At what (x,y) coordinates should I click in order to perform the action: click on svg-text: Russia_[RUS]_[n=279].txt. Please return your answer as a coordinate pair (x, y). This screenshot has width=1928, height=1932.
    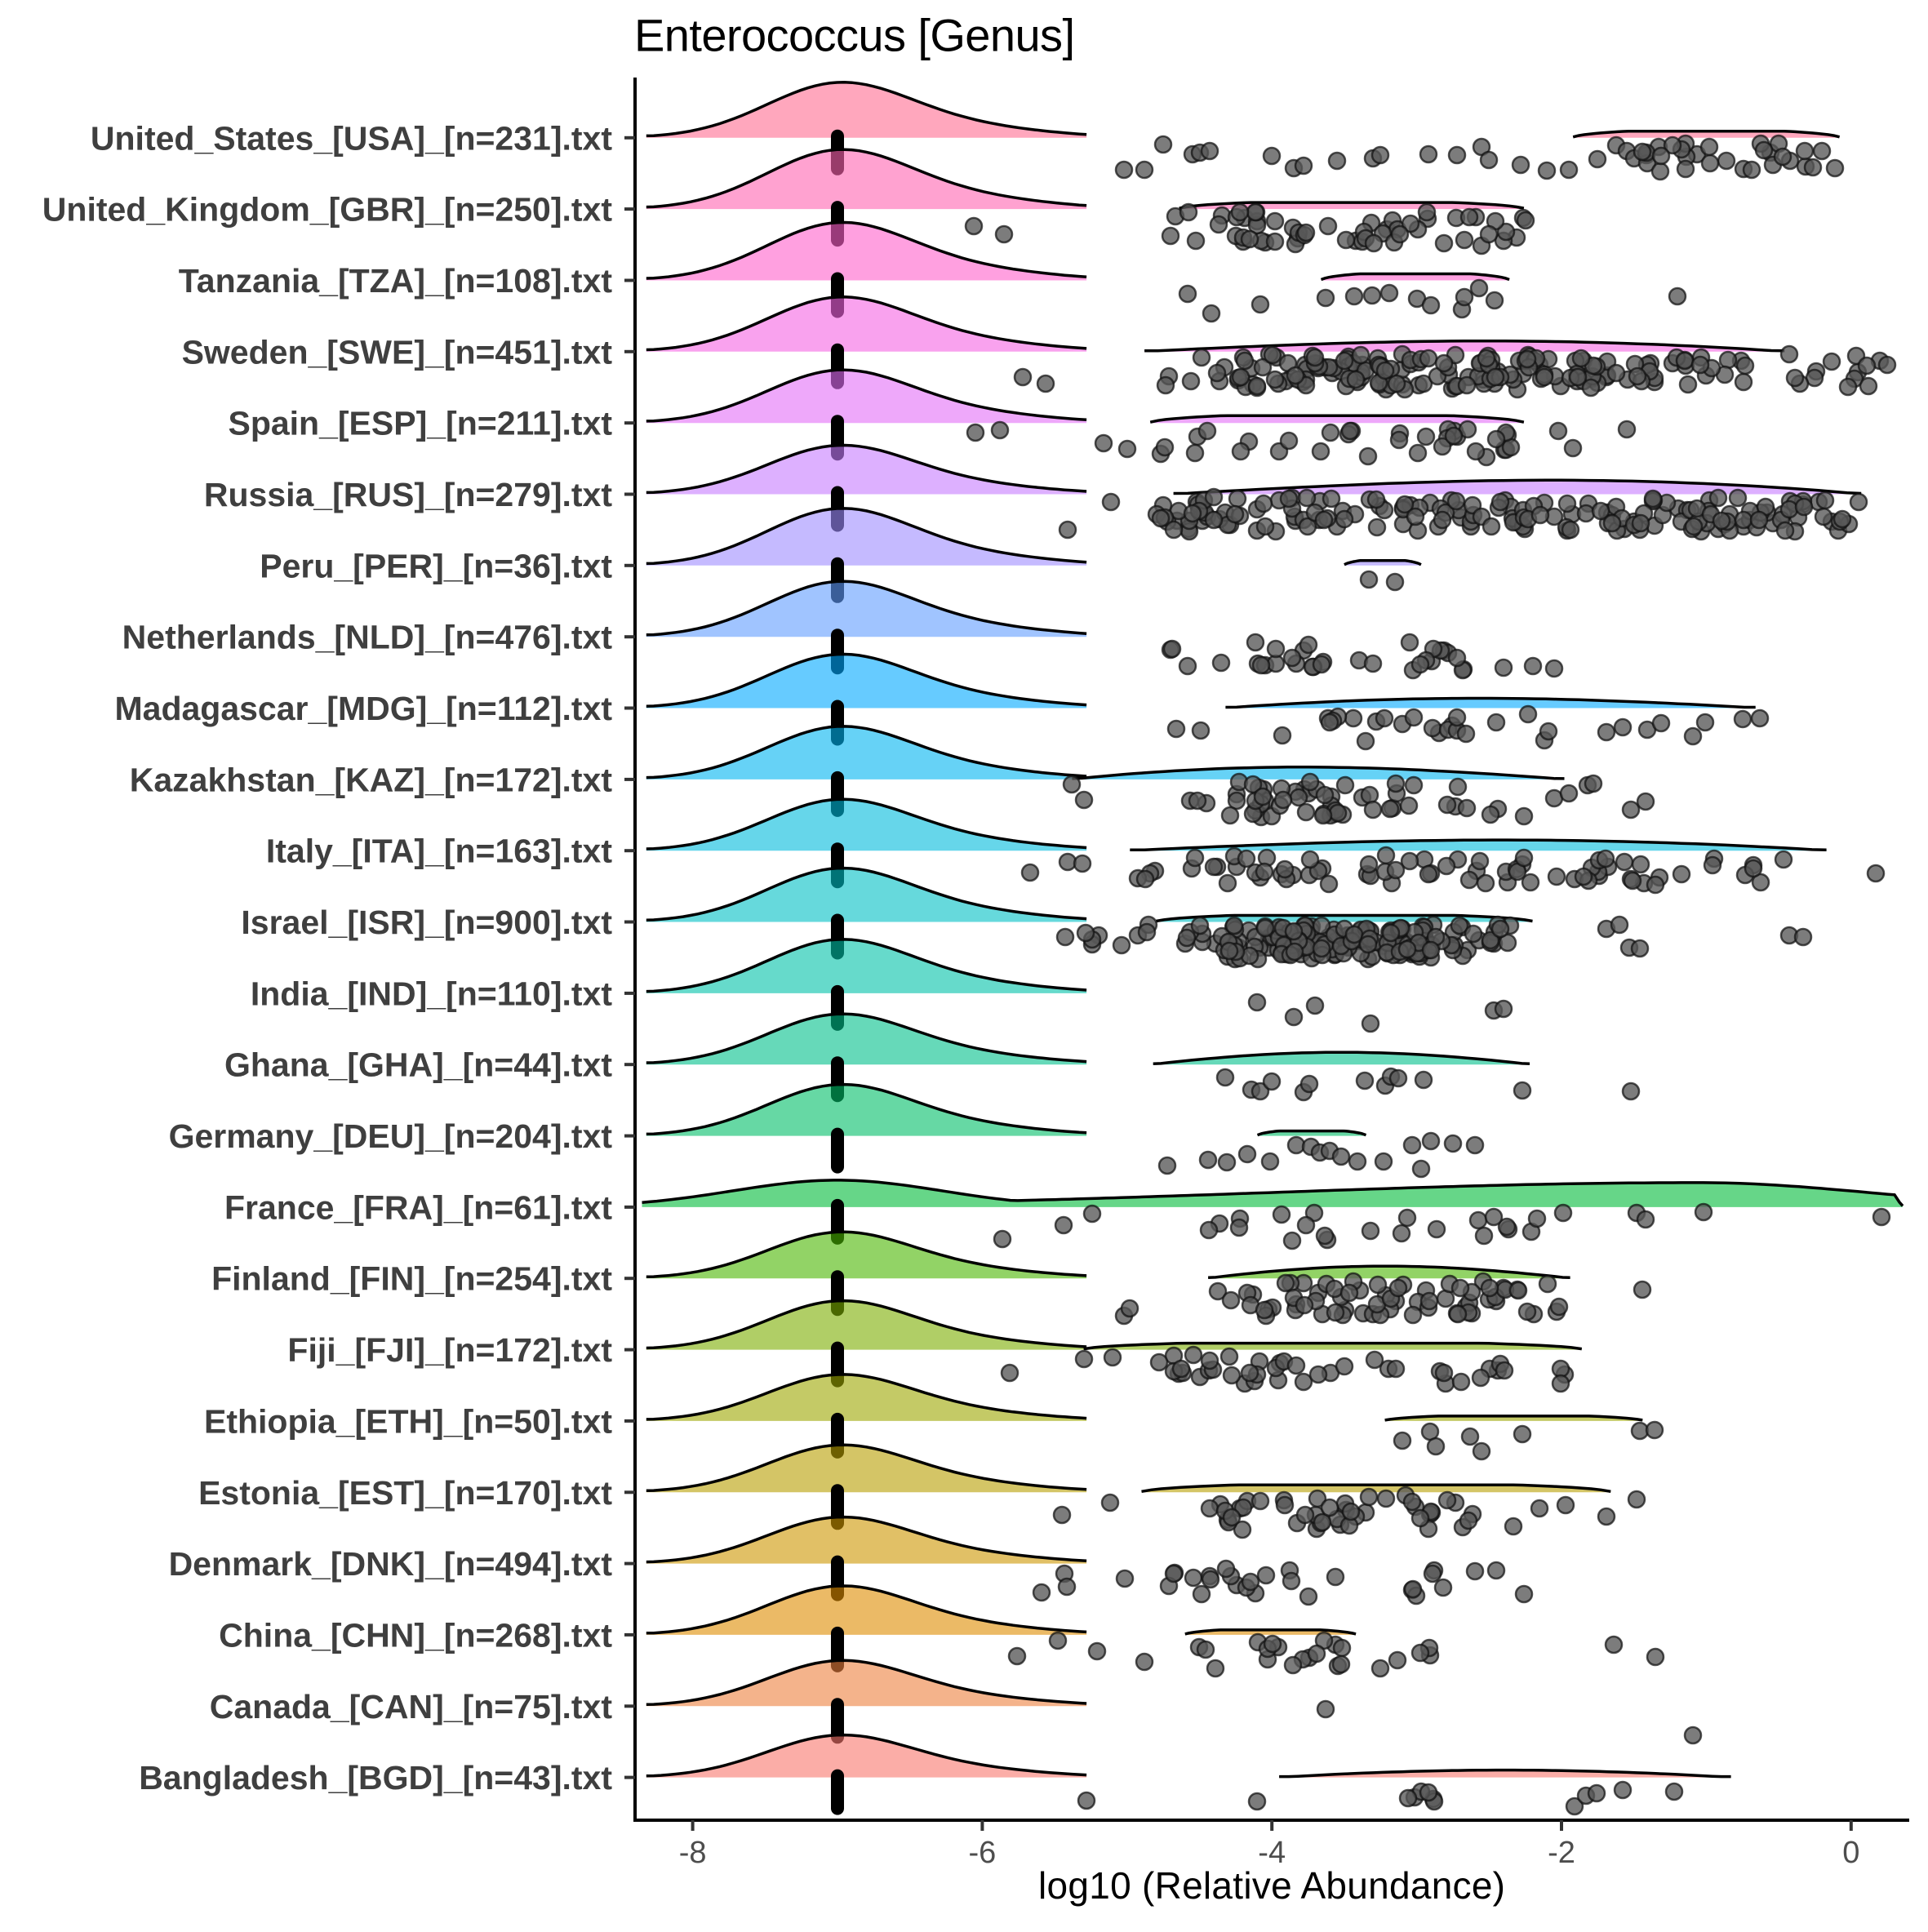
    Looking at the image, I should click on (408, 494).